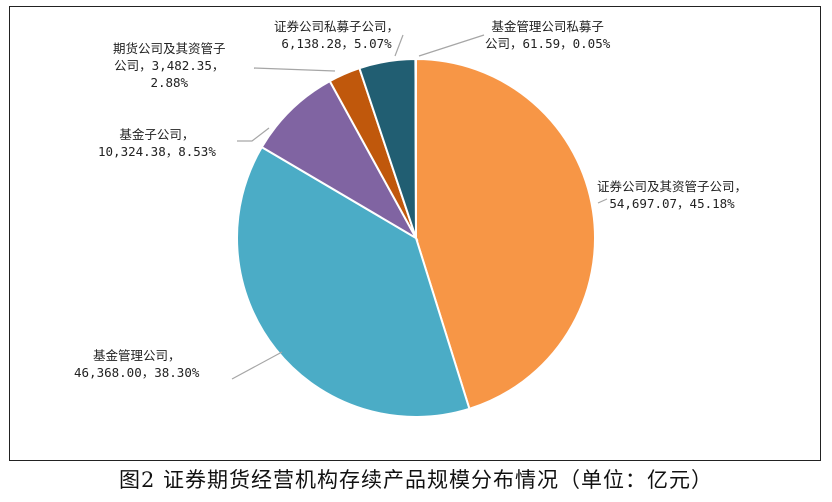  Describe the element at coordinates (253, 134) in the screenshot. I see `leader-line-fund-subsidiary` at that location.